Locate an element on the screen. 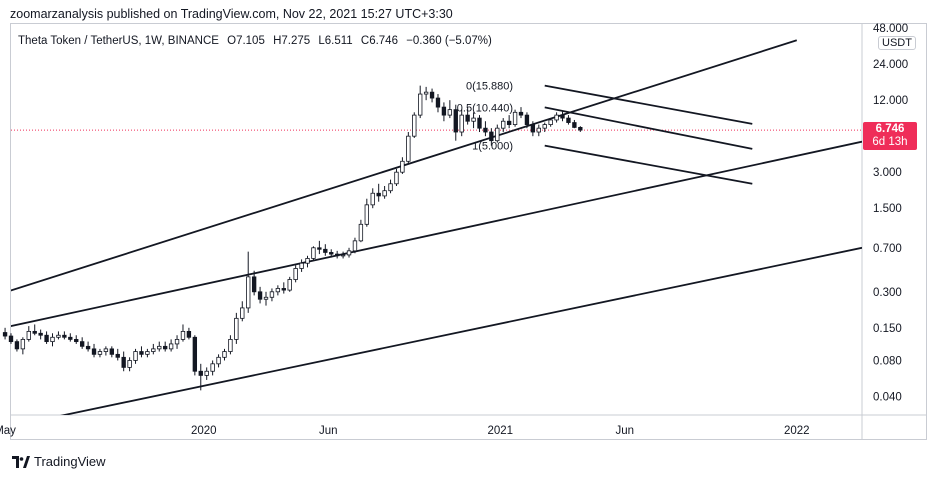  currency-label: USDT is located at coordinates (897, 43).